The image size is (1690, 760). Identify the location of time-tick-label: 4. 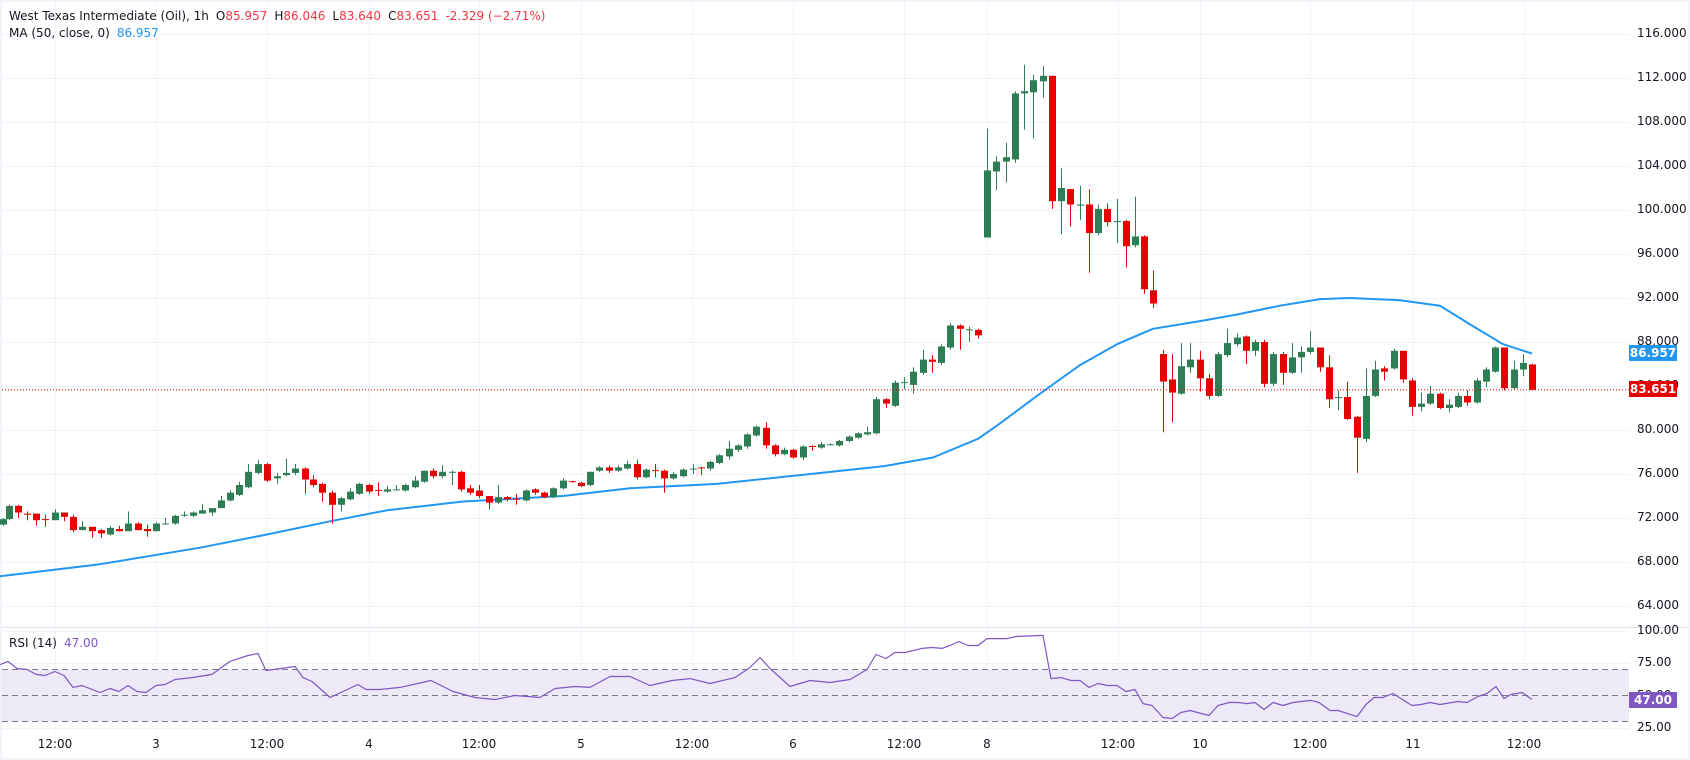
(369, 744).